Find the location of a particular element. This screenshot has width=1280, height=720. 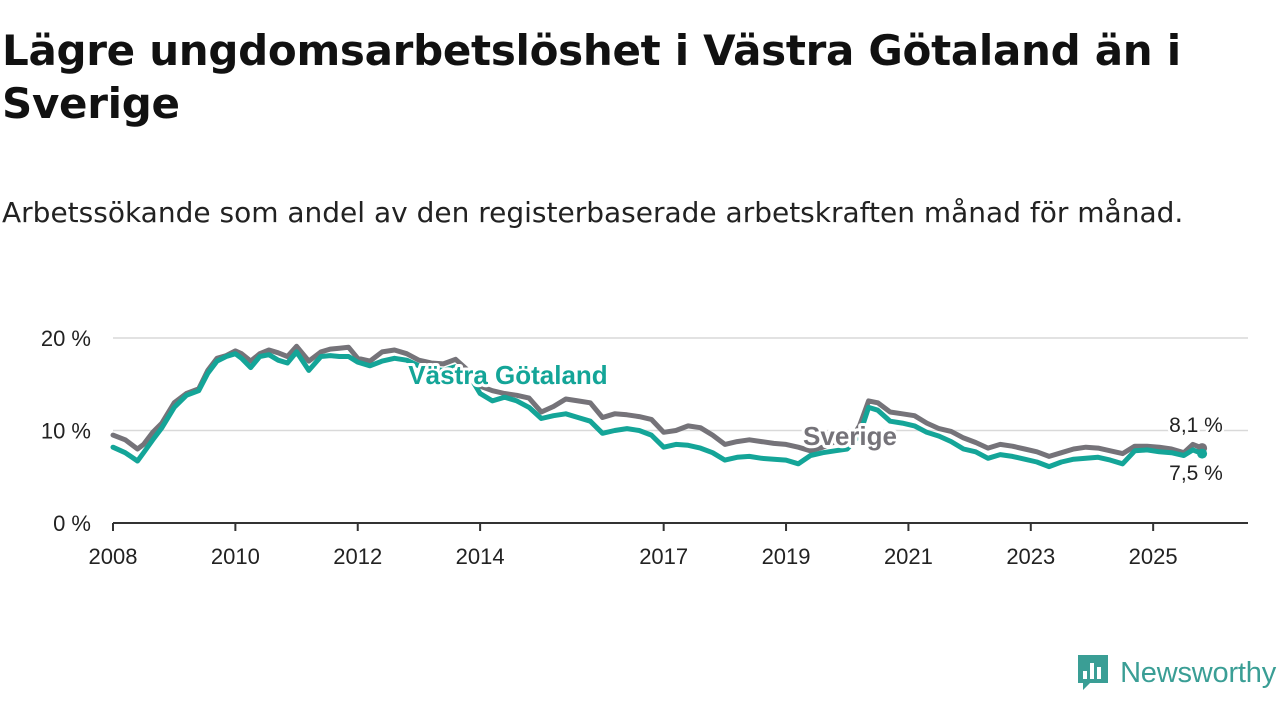

series-line-sverige is located at coordinates (657, 401).